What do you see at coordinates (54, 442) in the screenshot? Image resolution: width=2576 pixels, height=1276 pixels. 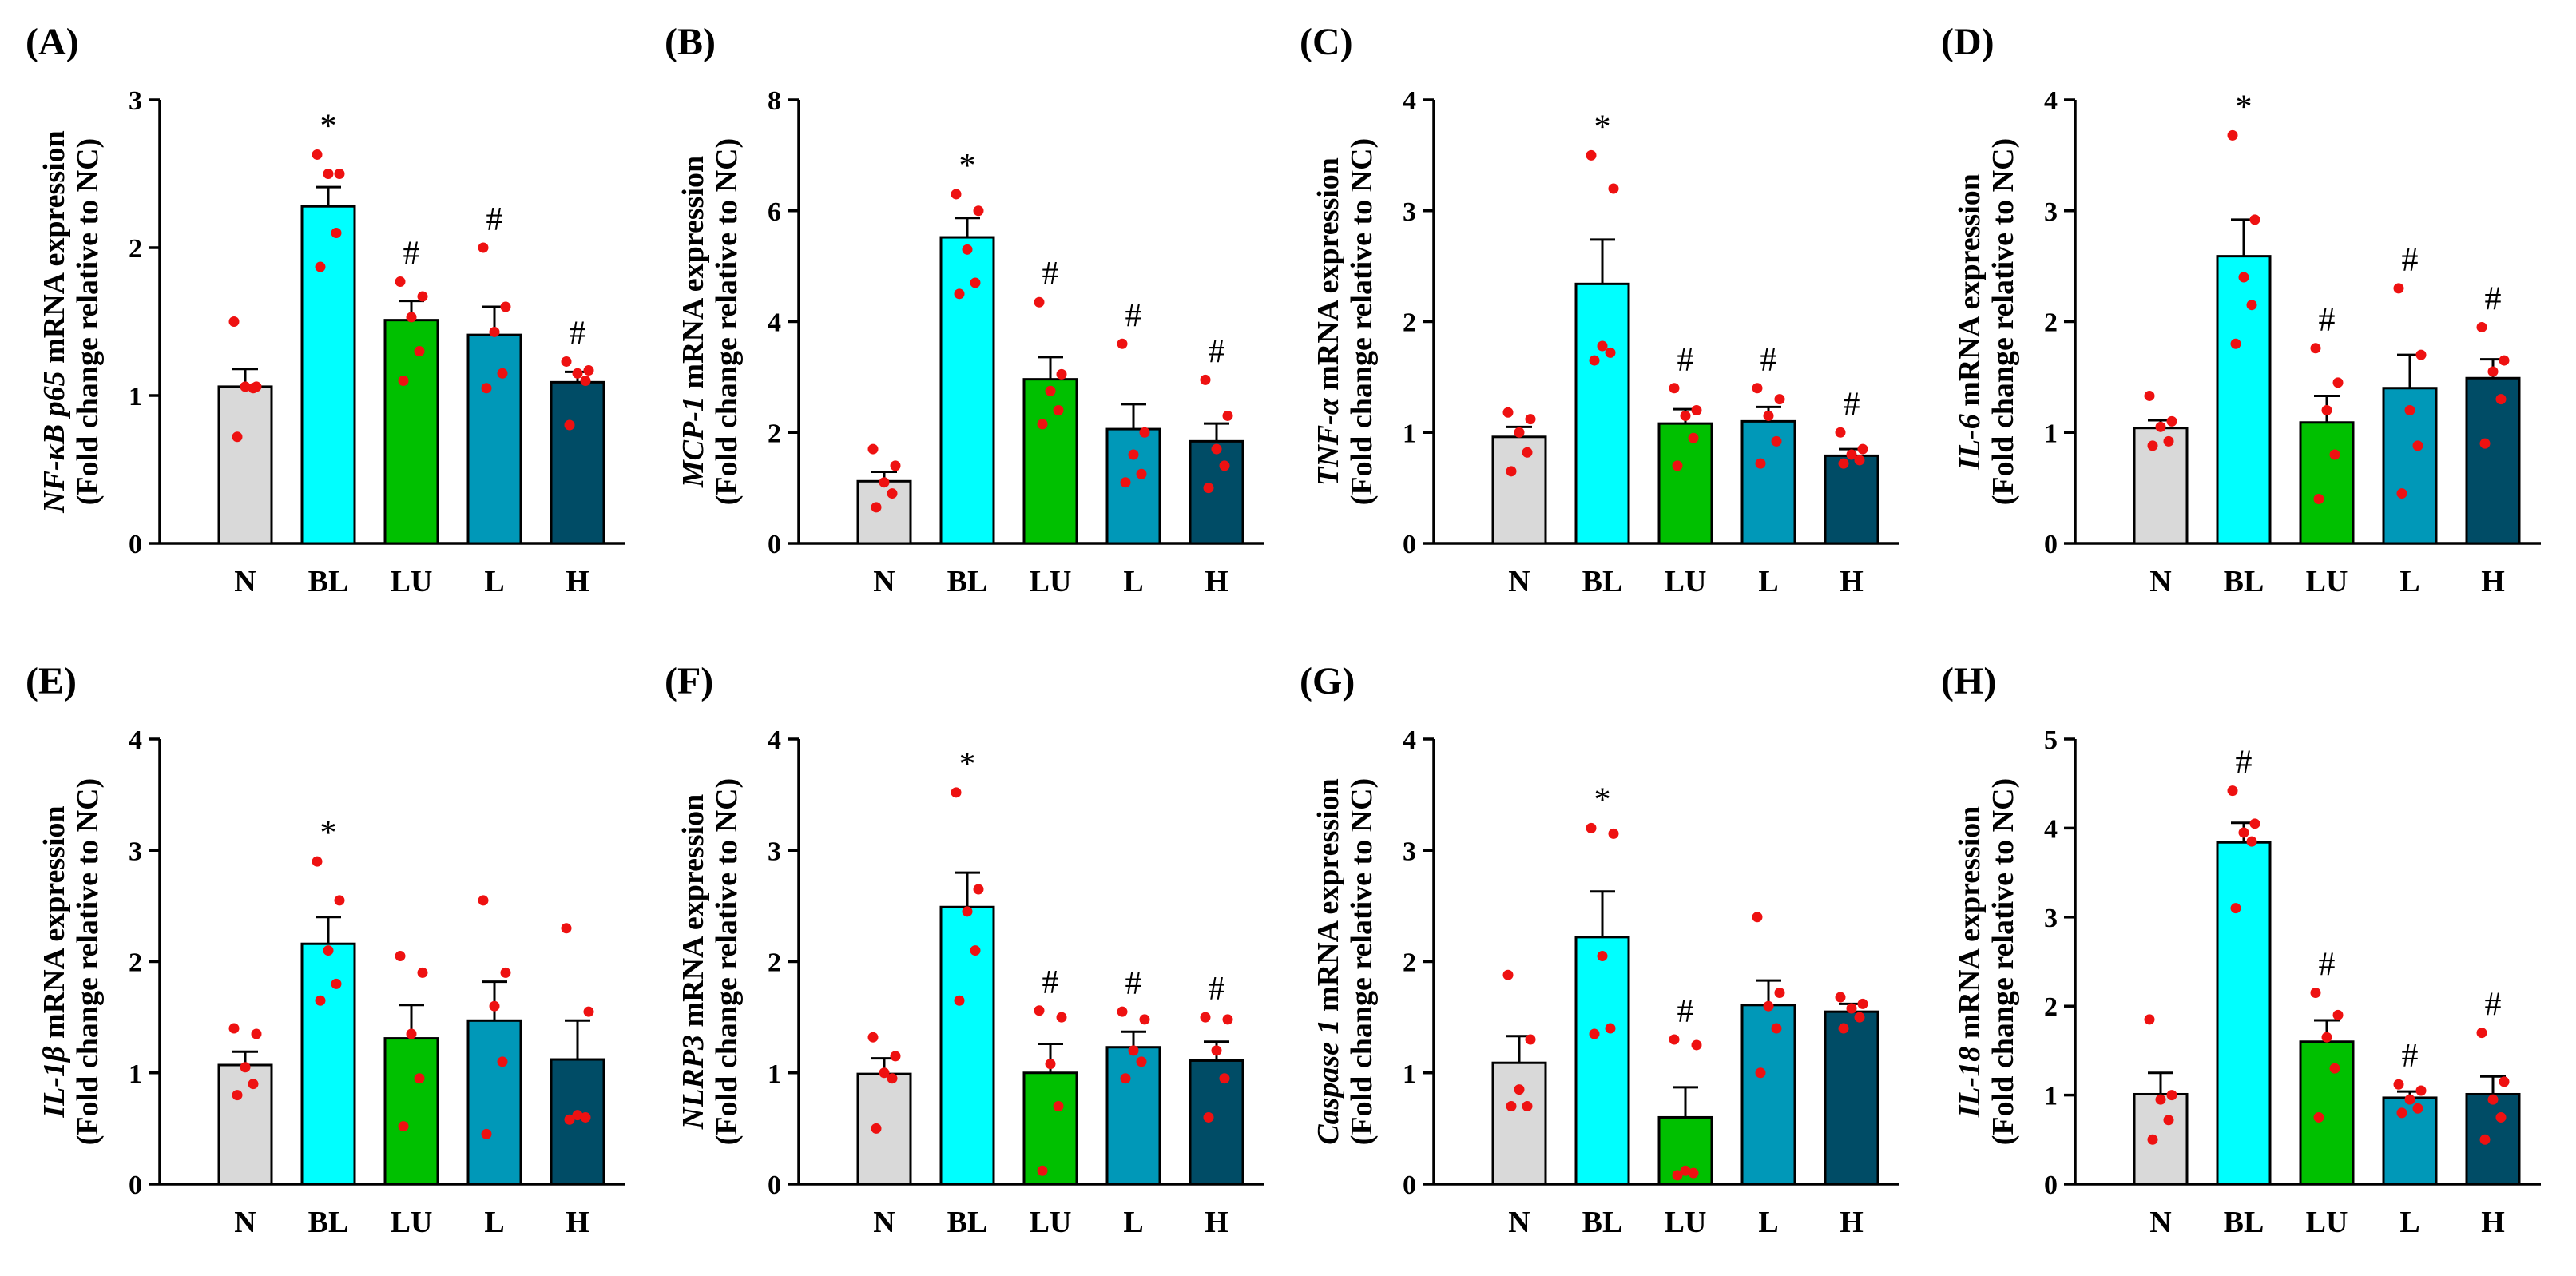 I see `y-axis-title-gene: NF-κB p65` at bounding box center [54, 442].